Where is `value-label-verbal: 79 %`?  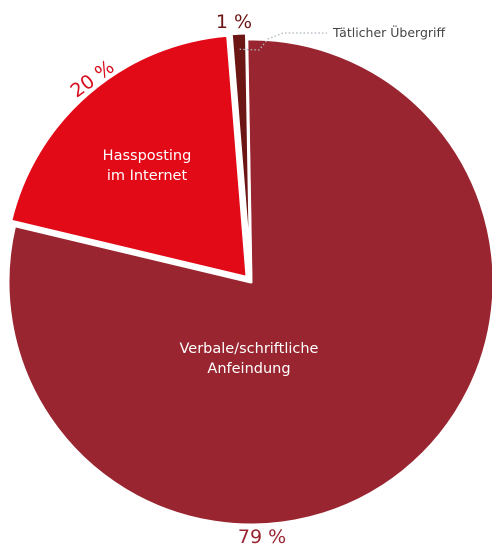
value-label-verbal: 79 % is located at coordinates (262, 535).